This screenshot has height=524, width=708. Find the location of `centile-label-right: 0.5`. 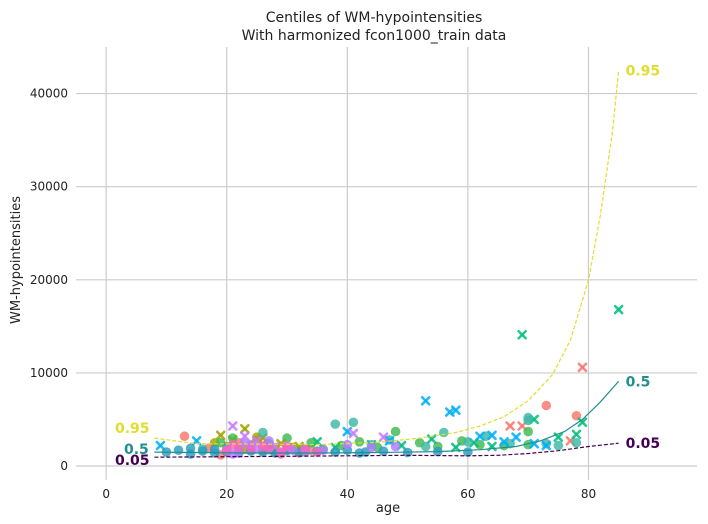

centile-label-right: 0.5 is located at coordinates (638, 382).